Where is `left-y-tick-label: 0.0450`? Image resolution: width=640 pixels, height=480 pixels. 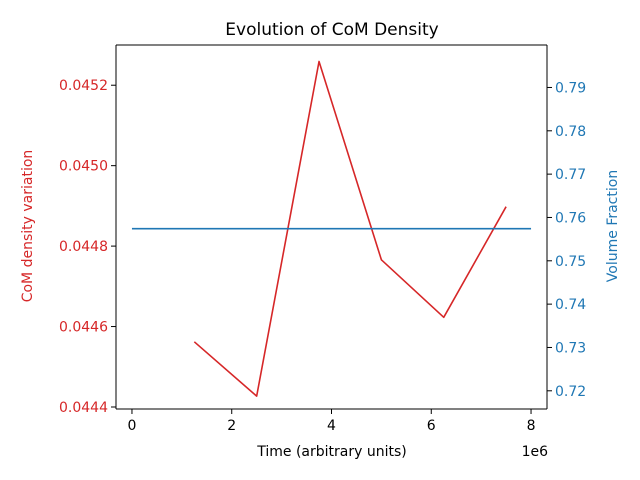
left-y-tick-label: 0.0450 is located at coordinates (83, 167).